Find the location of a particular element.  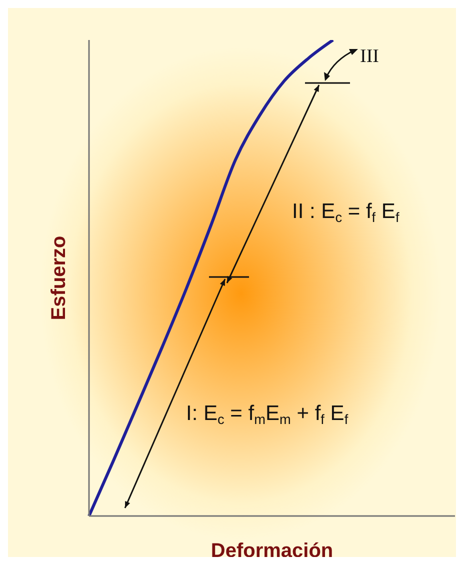

x-axis-title: Deformación is located at coordinates (272, 551).